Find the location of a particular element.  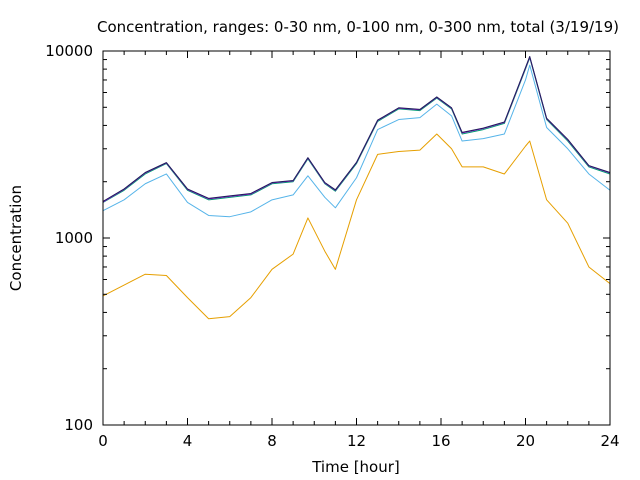

y-tick-label: 10000 is located at coordinates (69, 51).